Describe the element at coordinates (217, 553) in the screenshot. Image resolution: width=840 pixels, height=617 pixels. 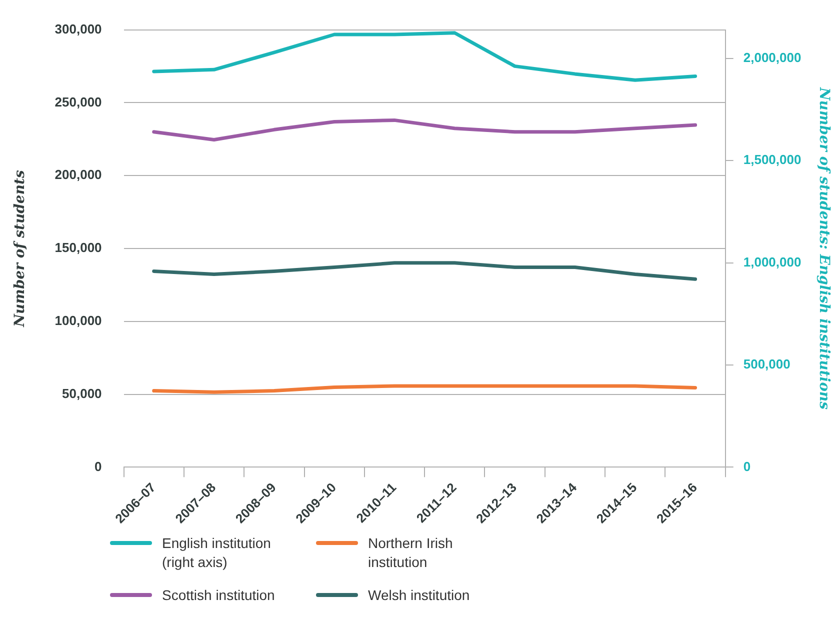
I see `legend-label: English institution (right axis)` at that location.